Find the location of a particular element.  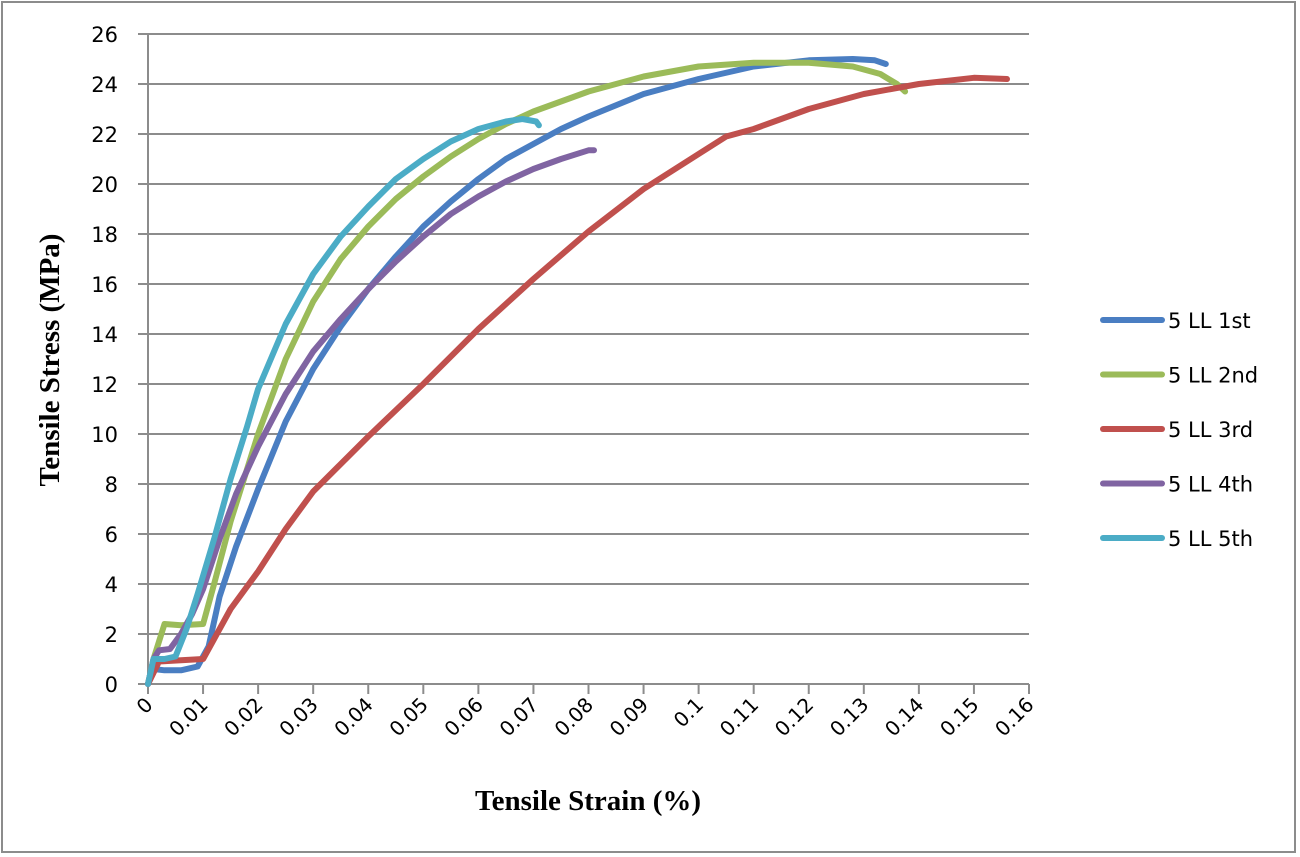

legend-label: 5 LL 2nd is located at coordinates (1213, 376).